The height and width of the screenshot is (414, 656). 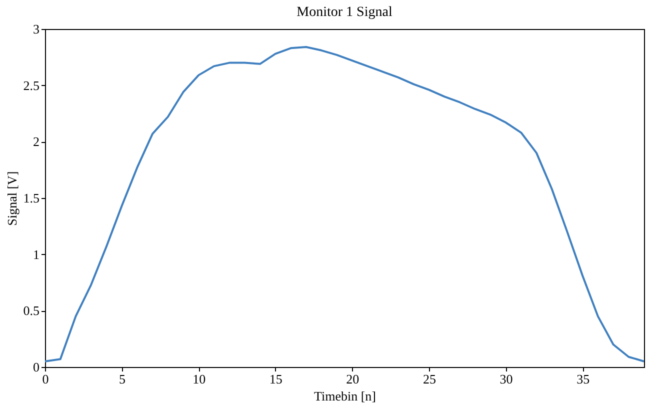 I want to click on y-tick-label: 2.5, so click(x=31, y=85).